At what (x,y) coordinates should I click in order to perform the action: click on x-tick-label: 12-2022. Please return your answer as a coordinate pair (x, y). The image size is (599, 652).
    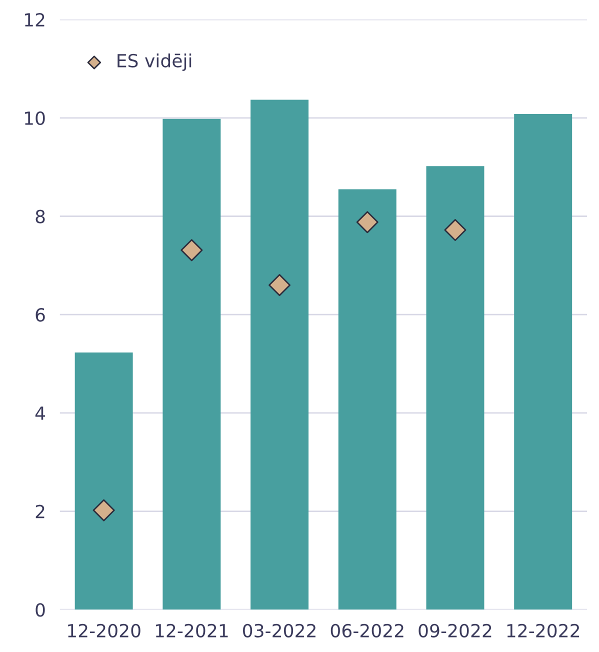
    Looking at the image, I should click on (543, 631).